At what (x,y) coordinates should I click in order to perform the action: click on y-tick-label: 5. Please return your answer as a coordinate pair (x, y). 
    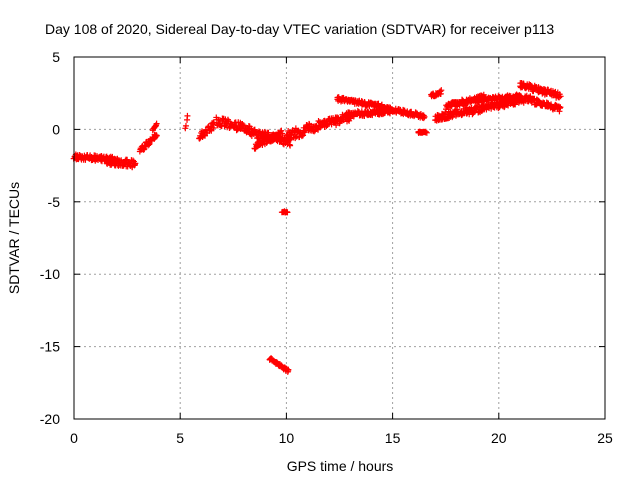
    Looking at the image, I should click on (56, 57).